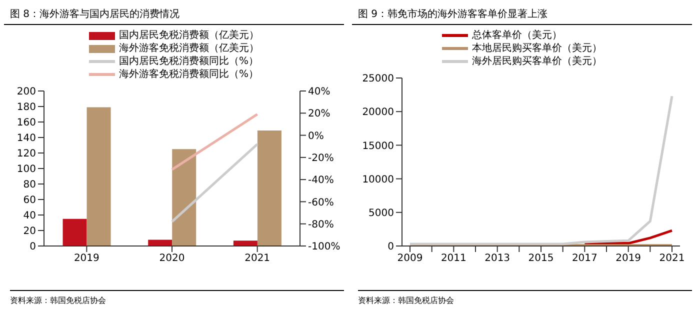 The image size is (696, 317). What do you see at coordinates (316, 136) in the screenshot?
I see `y2-tick-label: 0%` at bounding box center [316, 136].